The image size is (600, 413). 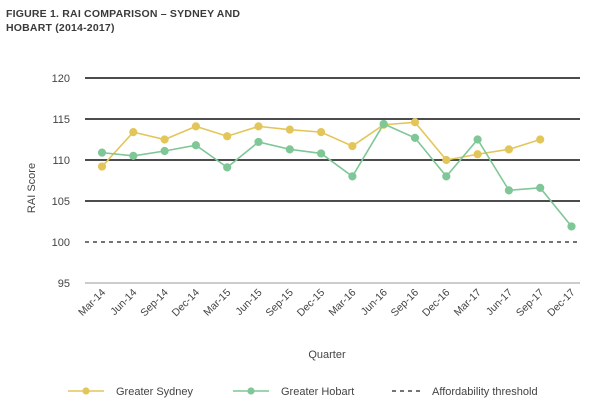 I want to click on x-axis-label: Quarter, so click(x=327, y=355).